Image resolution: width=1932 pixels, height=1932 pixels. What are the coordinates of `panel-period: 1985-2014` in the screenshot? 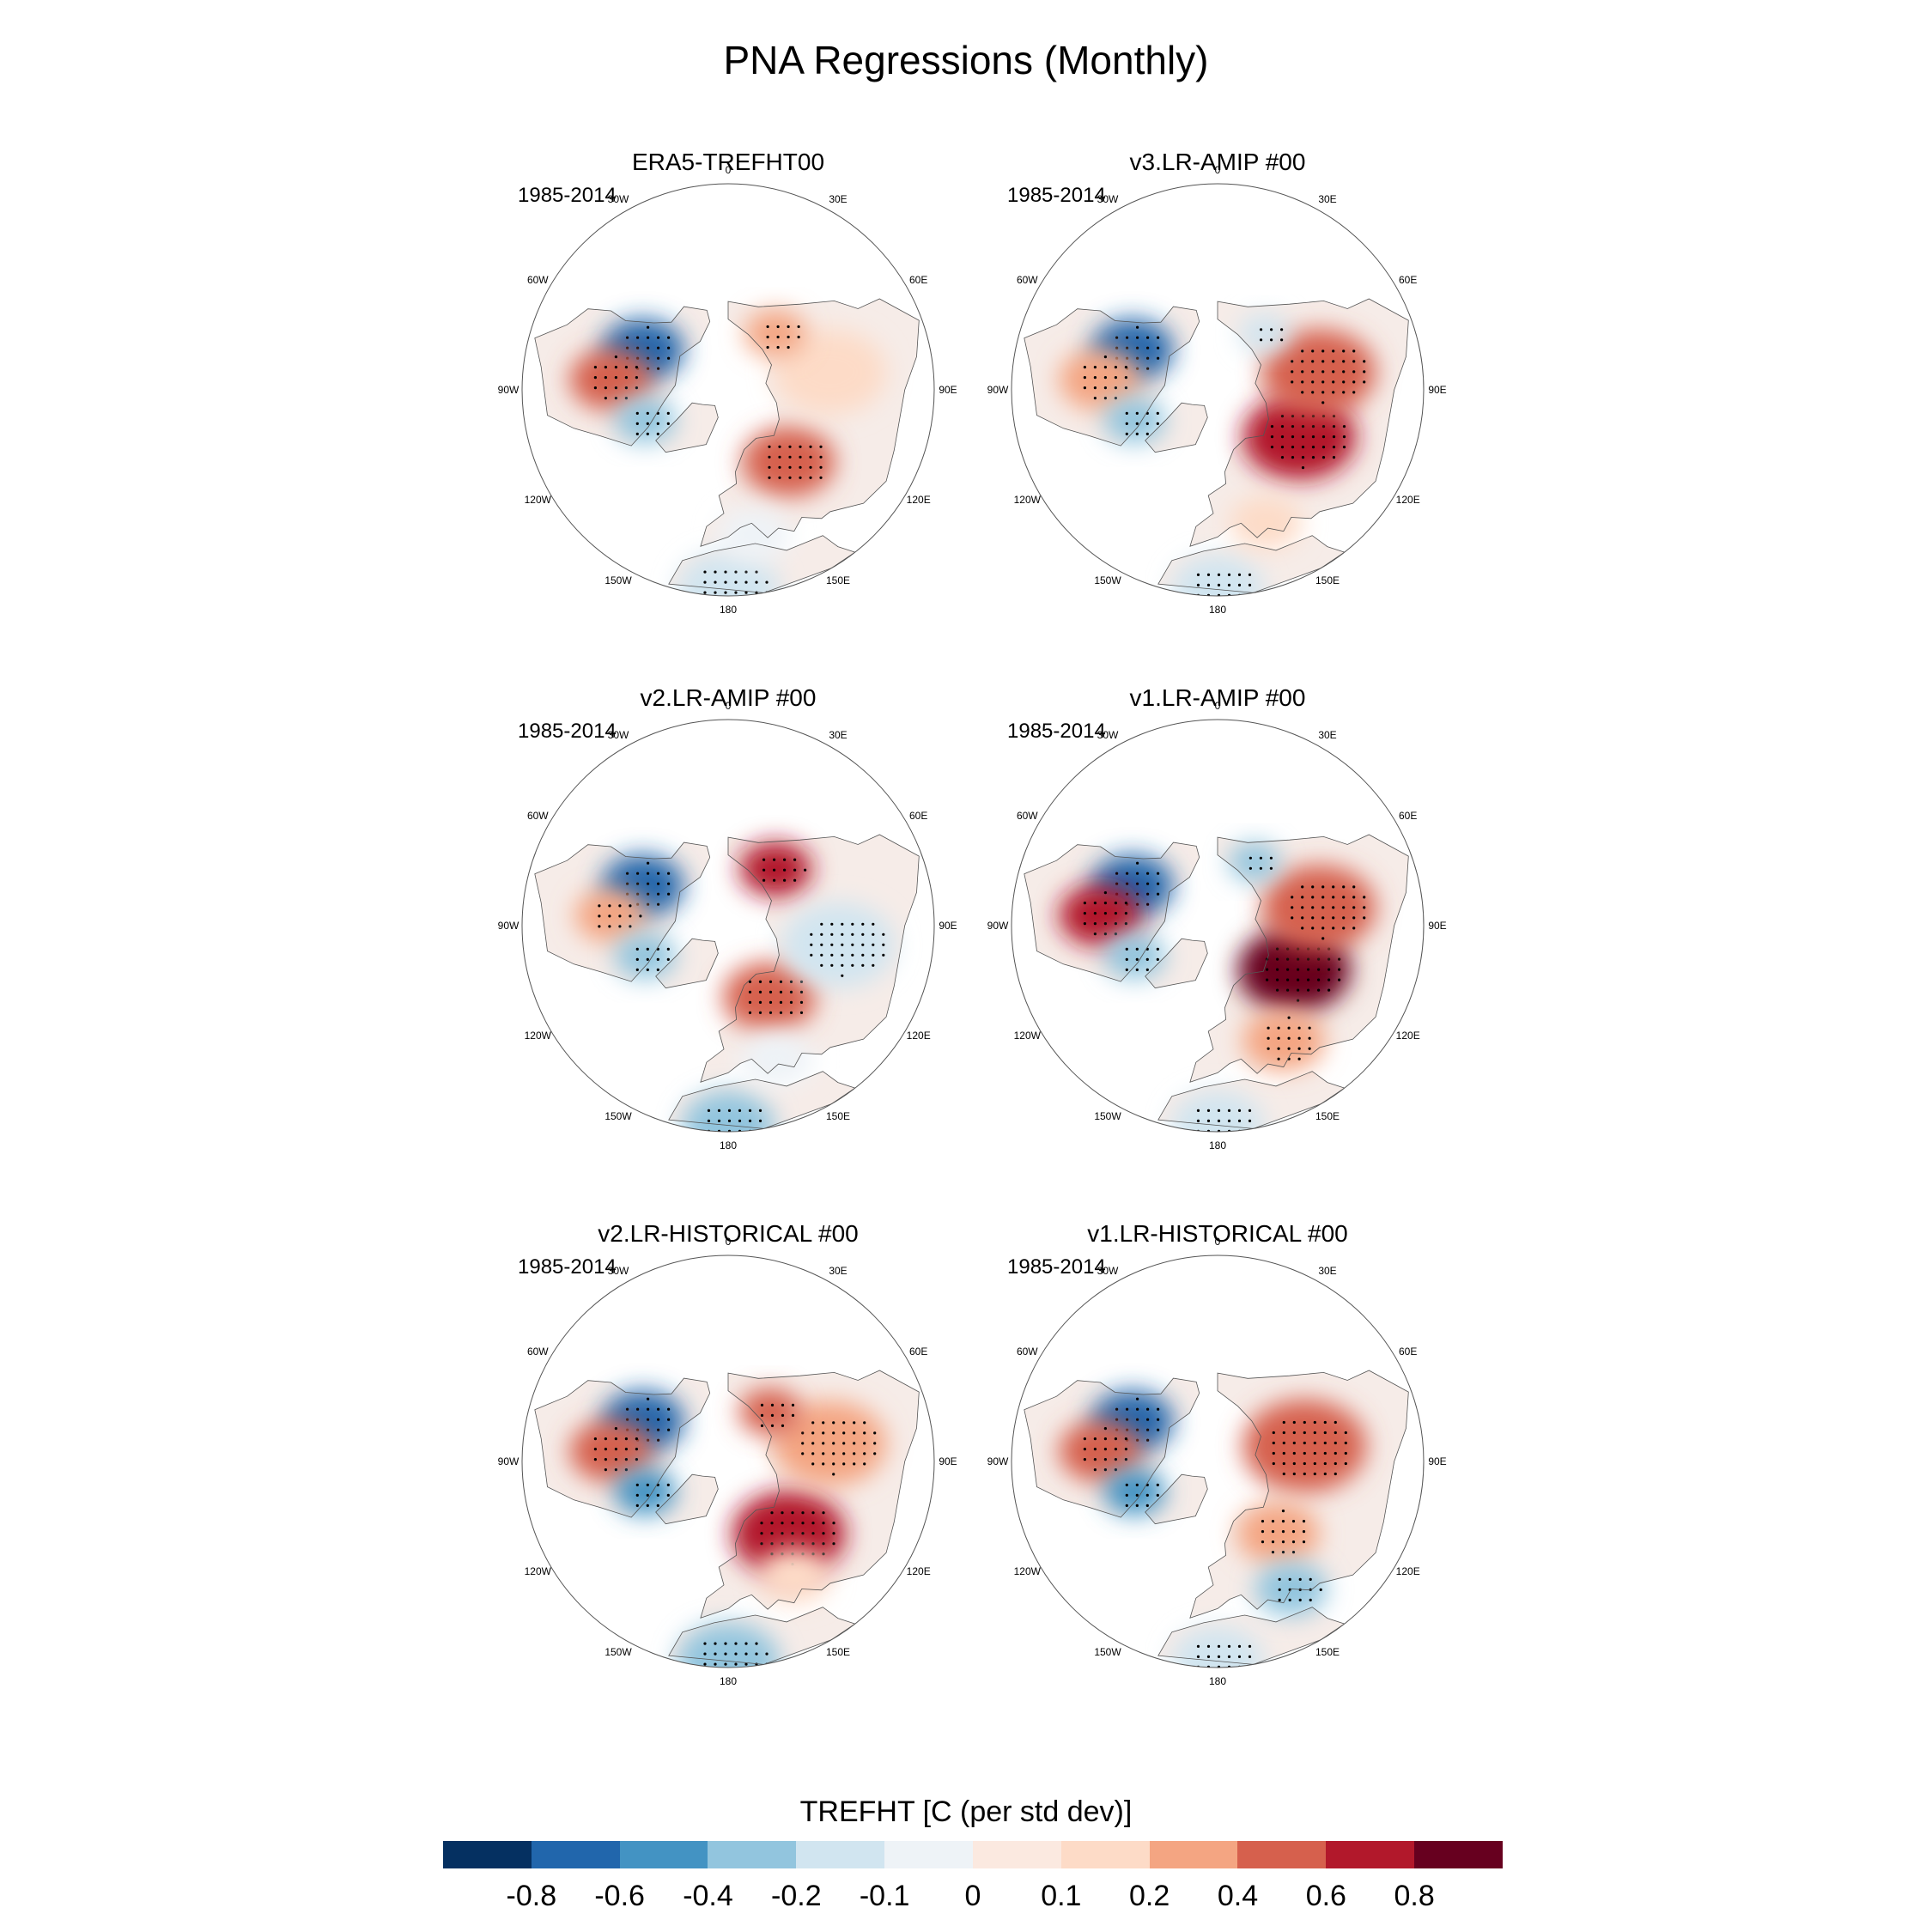 It's located at (1056, 731).